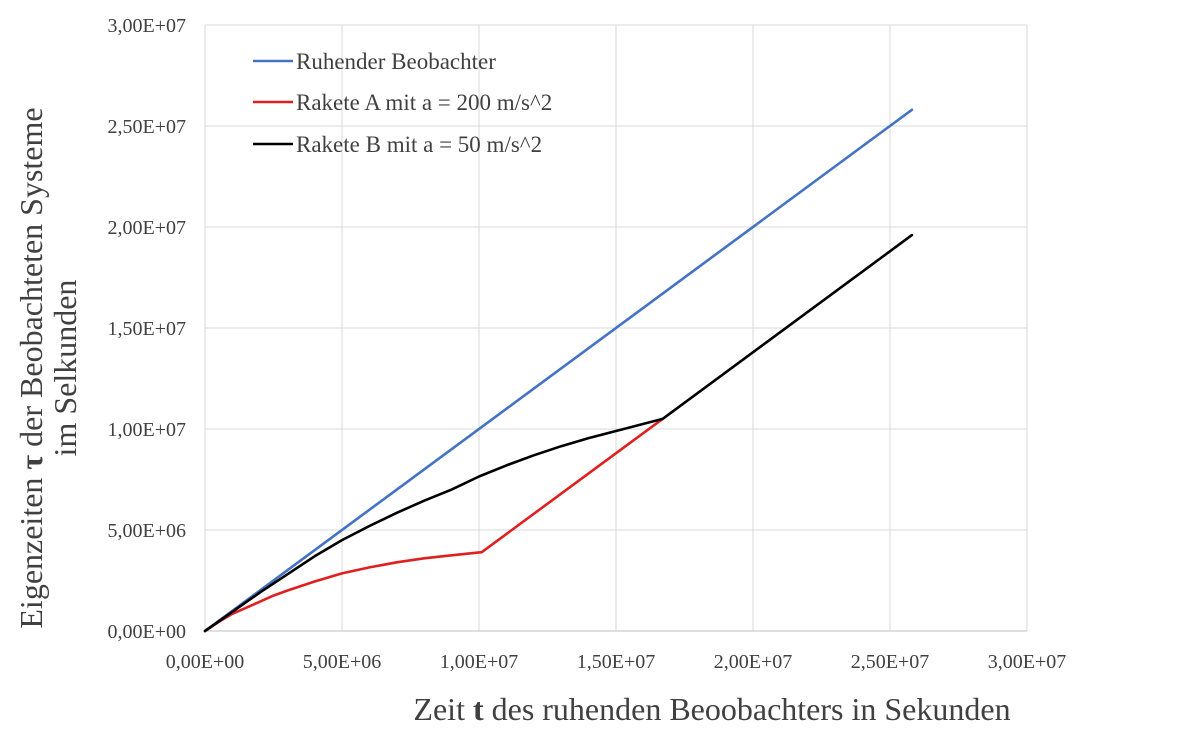 The image size is (1200, 729). Describe the element at coordinates (205, 662) in the screenshot. I see `x-tick-label: 0,00E+00` at that location.